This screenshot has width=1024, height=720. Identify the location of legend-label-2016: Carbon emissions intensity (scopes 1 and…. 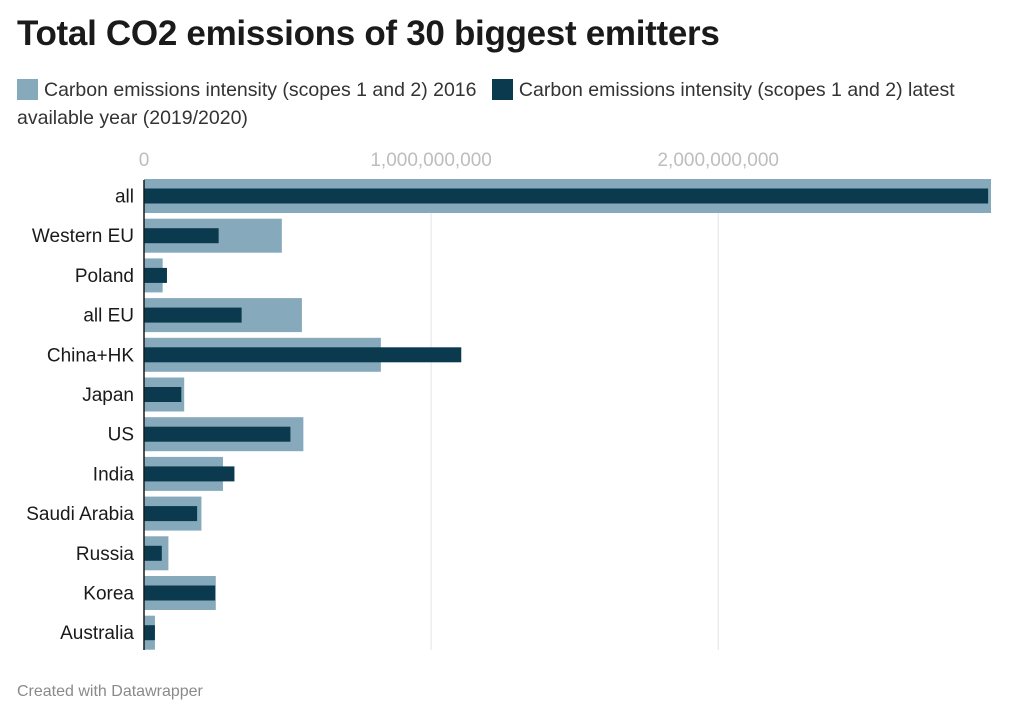
(260, 90).